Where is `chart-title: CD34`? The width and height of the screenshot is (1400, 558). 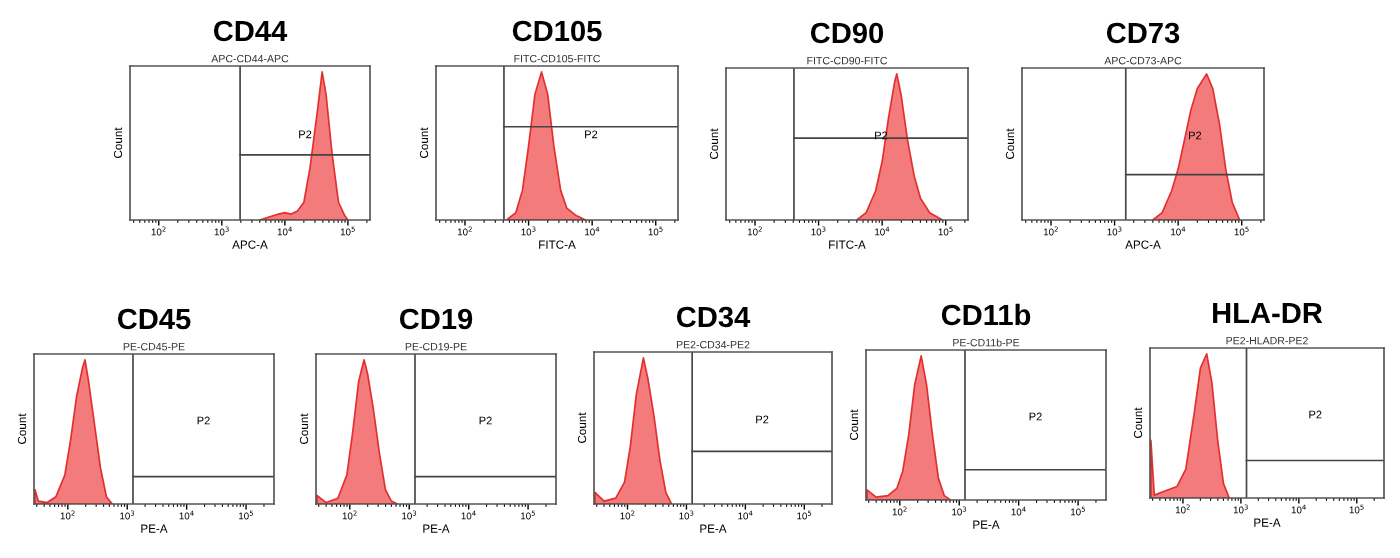
chart-title: CD34 is located at coordinates (713, 317).